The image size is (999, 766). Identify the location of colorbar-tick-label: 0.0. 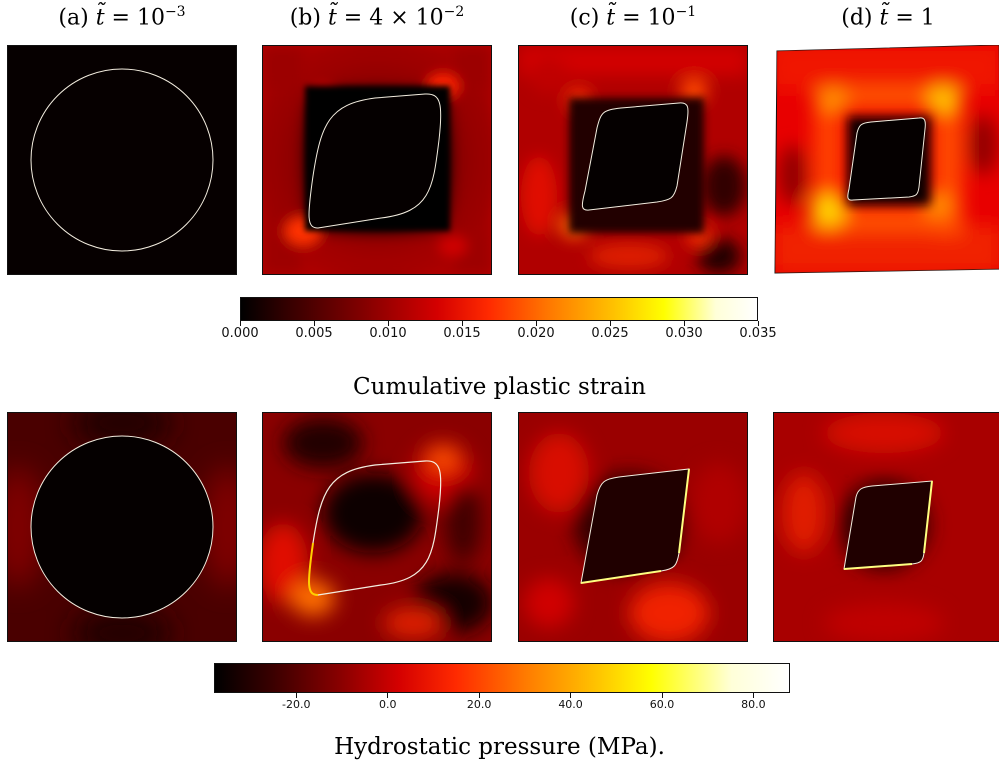
(387, 704).